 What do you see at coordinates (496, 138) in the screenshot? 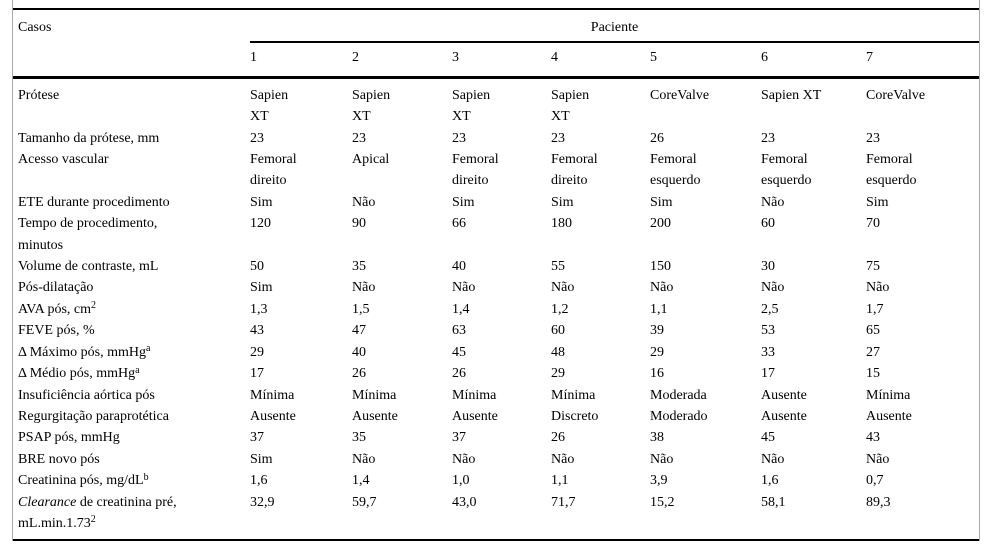
I see `table-row: Tamanho da prótese, mm 23 23 23 23 26 23 23` at bounding box center [496, 138].